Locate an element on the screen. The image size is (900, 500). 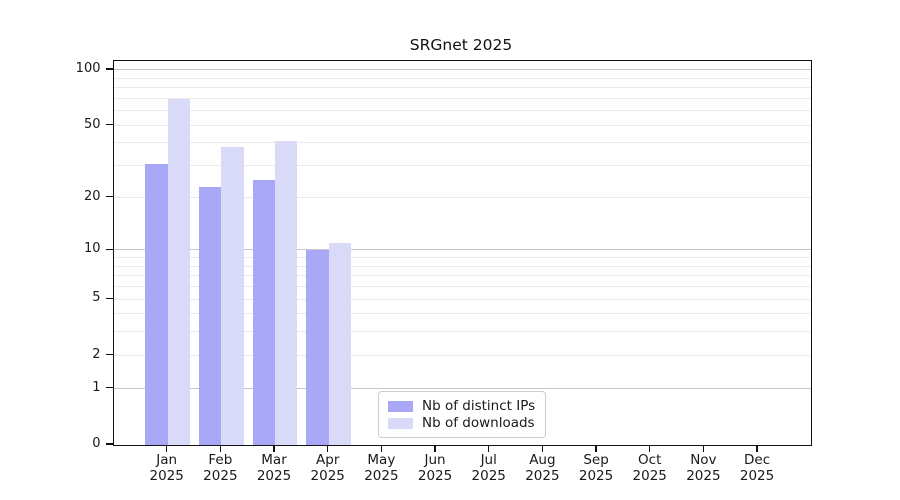
x-tick-label-apr: Apr 2025 is located at coordinates (328, 468).